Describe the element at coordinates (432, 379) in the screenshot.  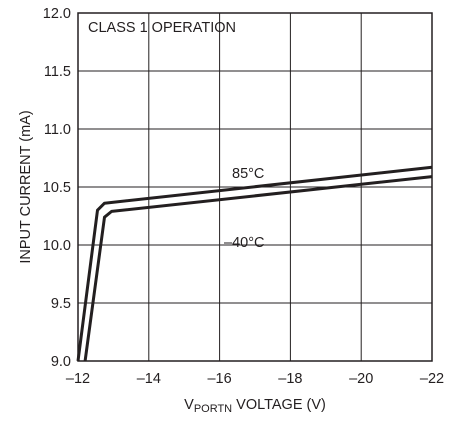
I see `x-tick-label: –22` at that location.